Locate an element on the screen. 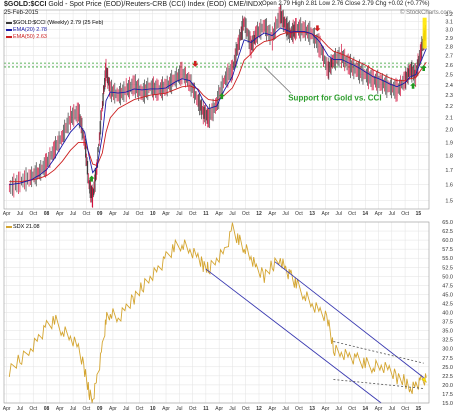  y-tick-label: 32.5 is located at coordinates (447, 341).